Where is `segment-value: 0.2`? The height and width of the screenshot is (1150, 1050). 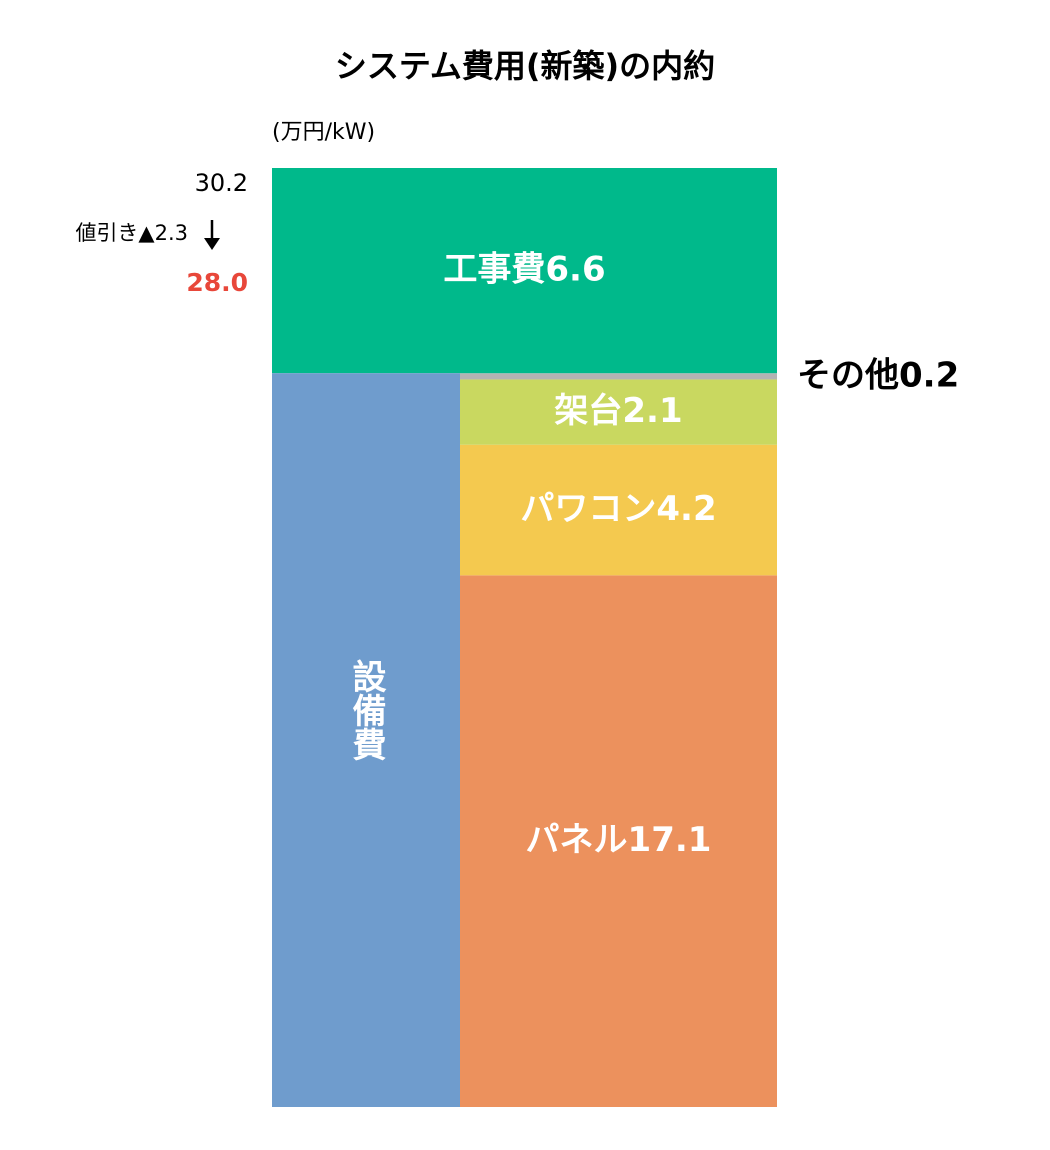
segment-value: 0.2 is located at coordinates (929, 375).